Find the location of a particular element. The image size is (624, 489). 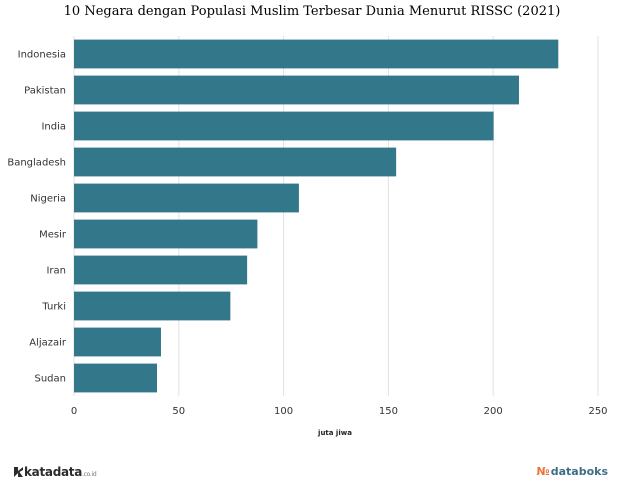

x-tick-label: 100 is located at coordinates (283, 411).